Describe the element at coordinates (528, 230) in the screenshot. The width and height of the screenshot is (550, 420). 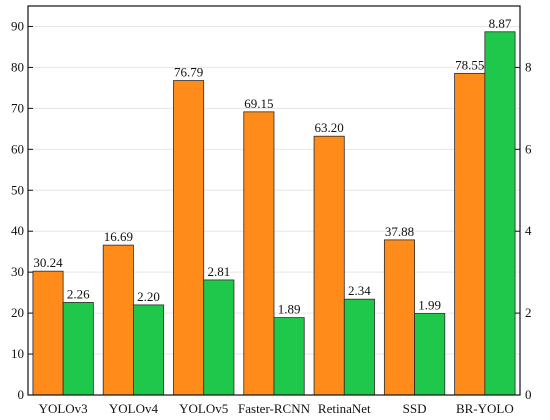
I see `right-tick-label: 4` at that location.